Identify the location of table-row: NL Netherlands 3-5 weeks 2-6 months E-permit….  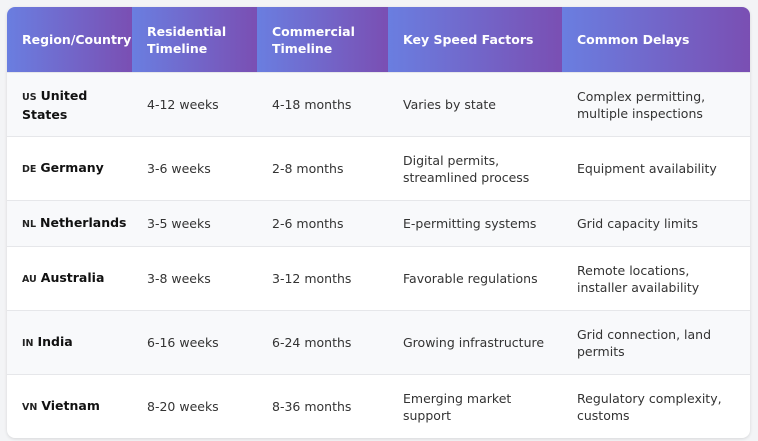
(378, 223).